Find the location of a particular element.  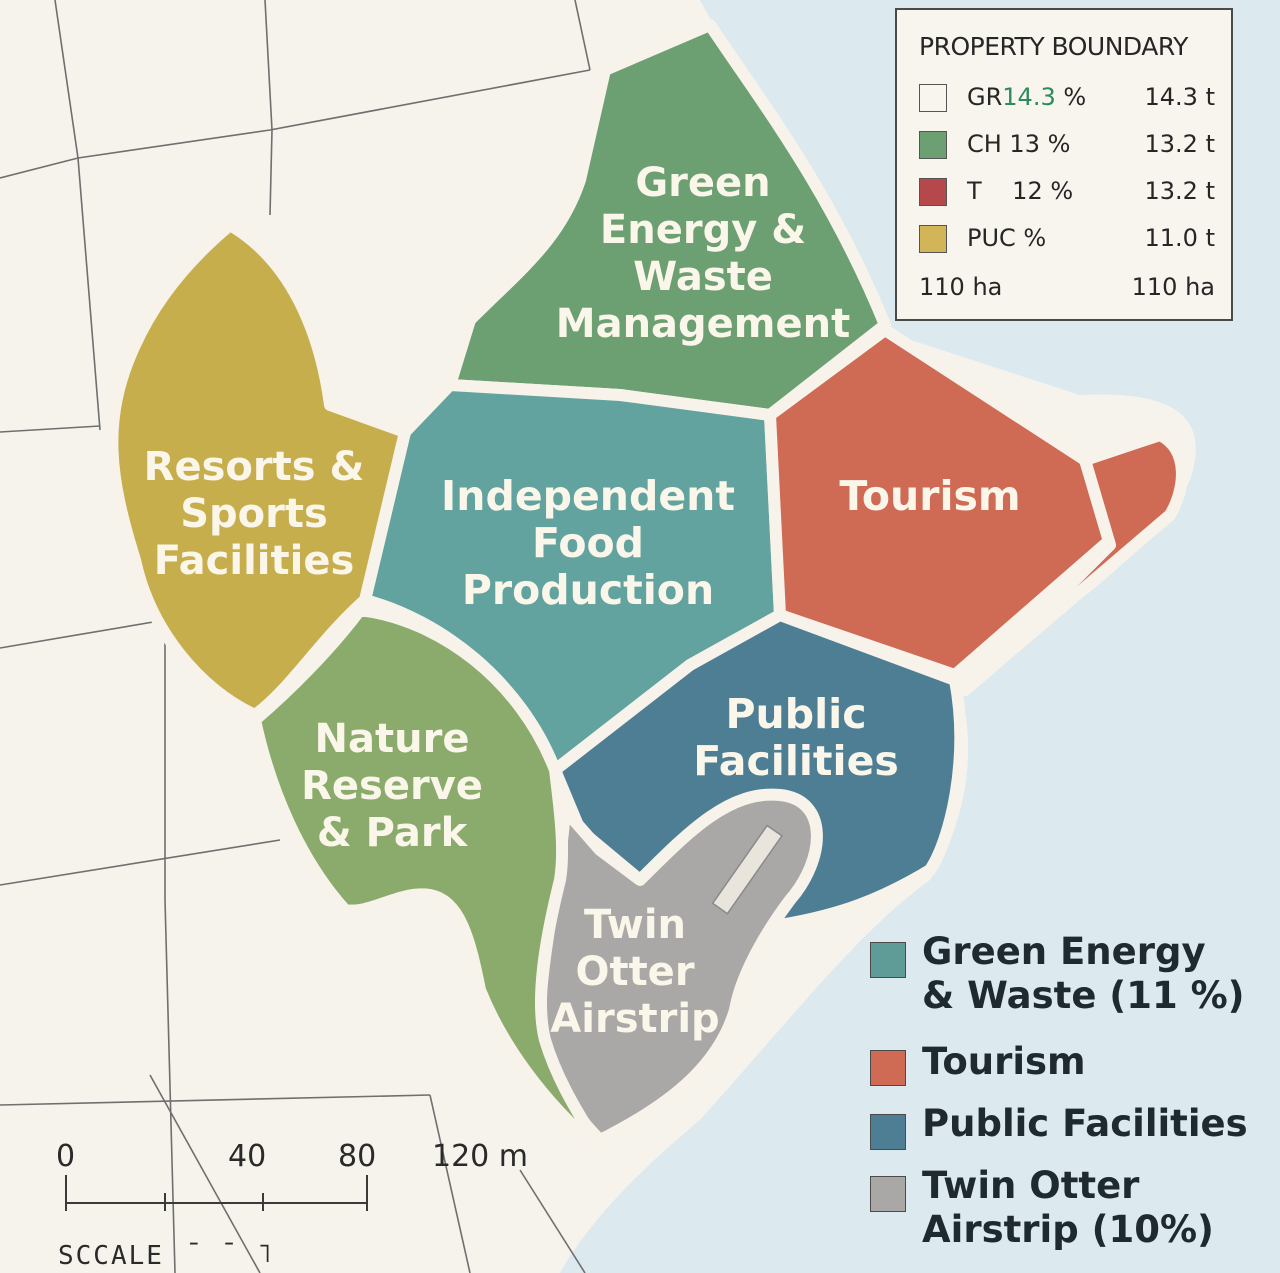

zone-label-line: Production is located at coordinates (588, 590).